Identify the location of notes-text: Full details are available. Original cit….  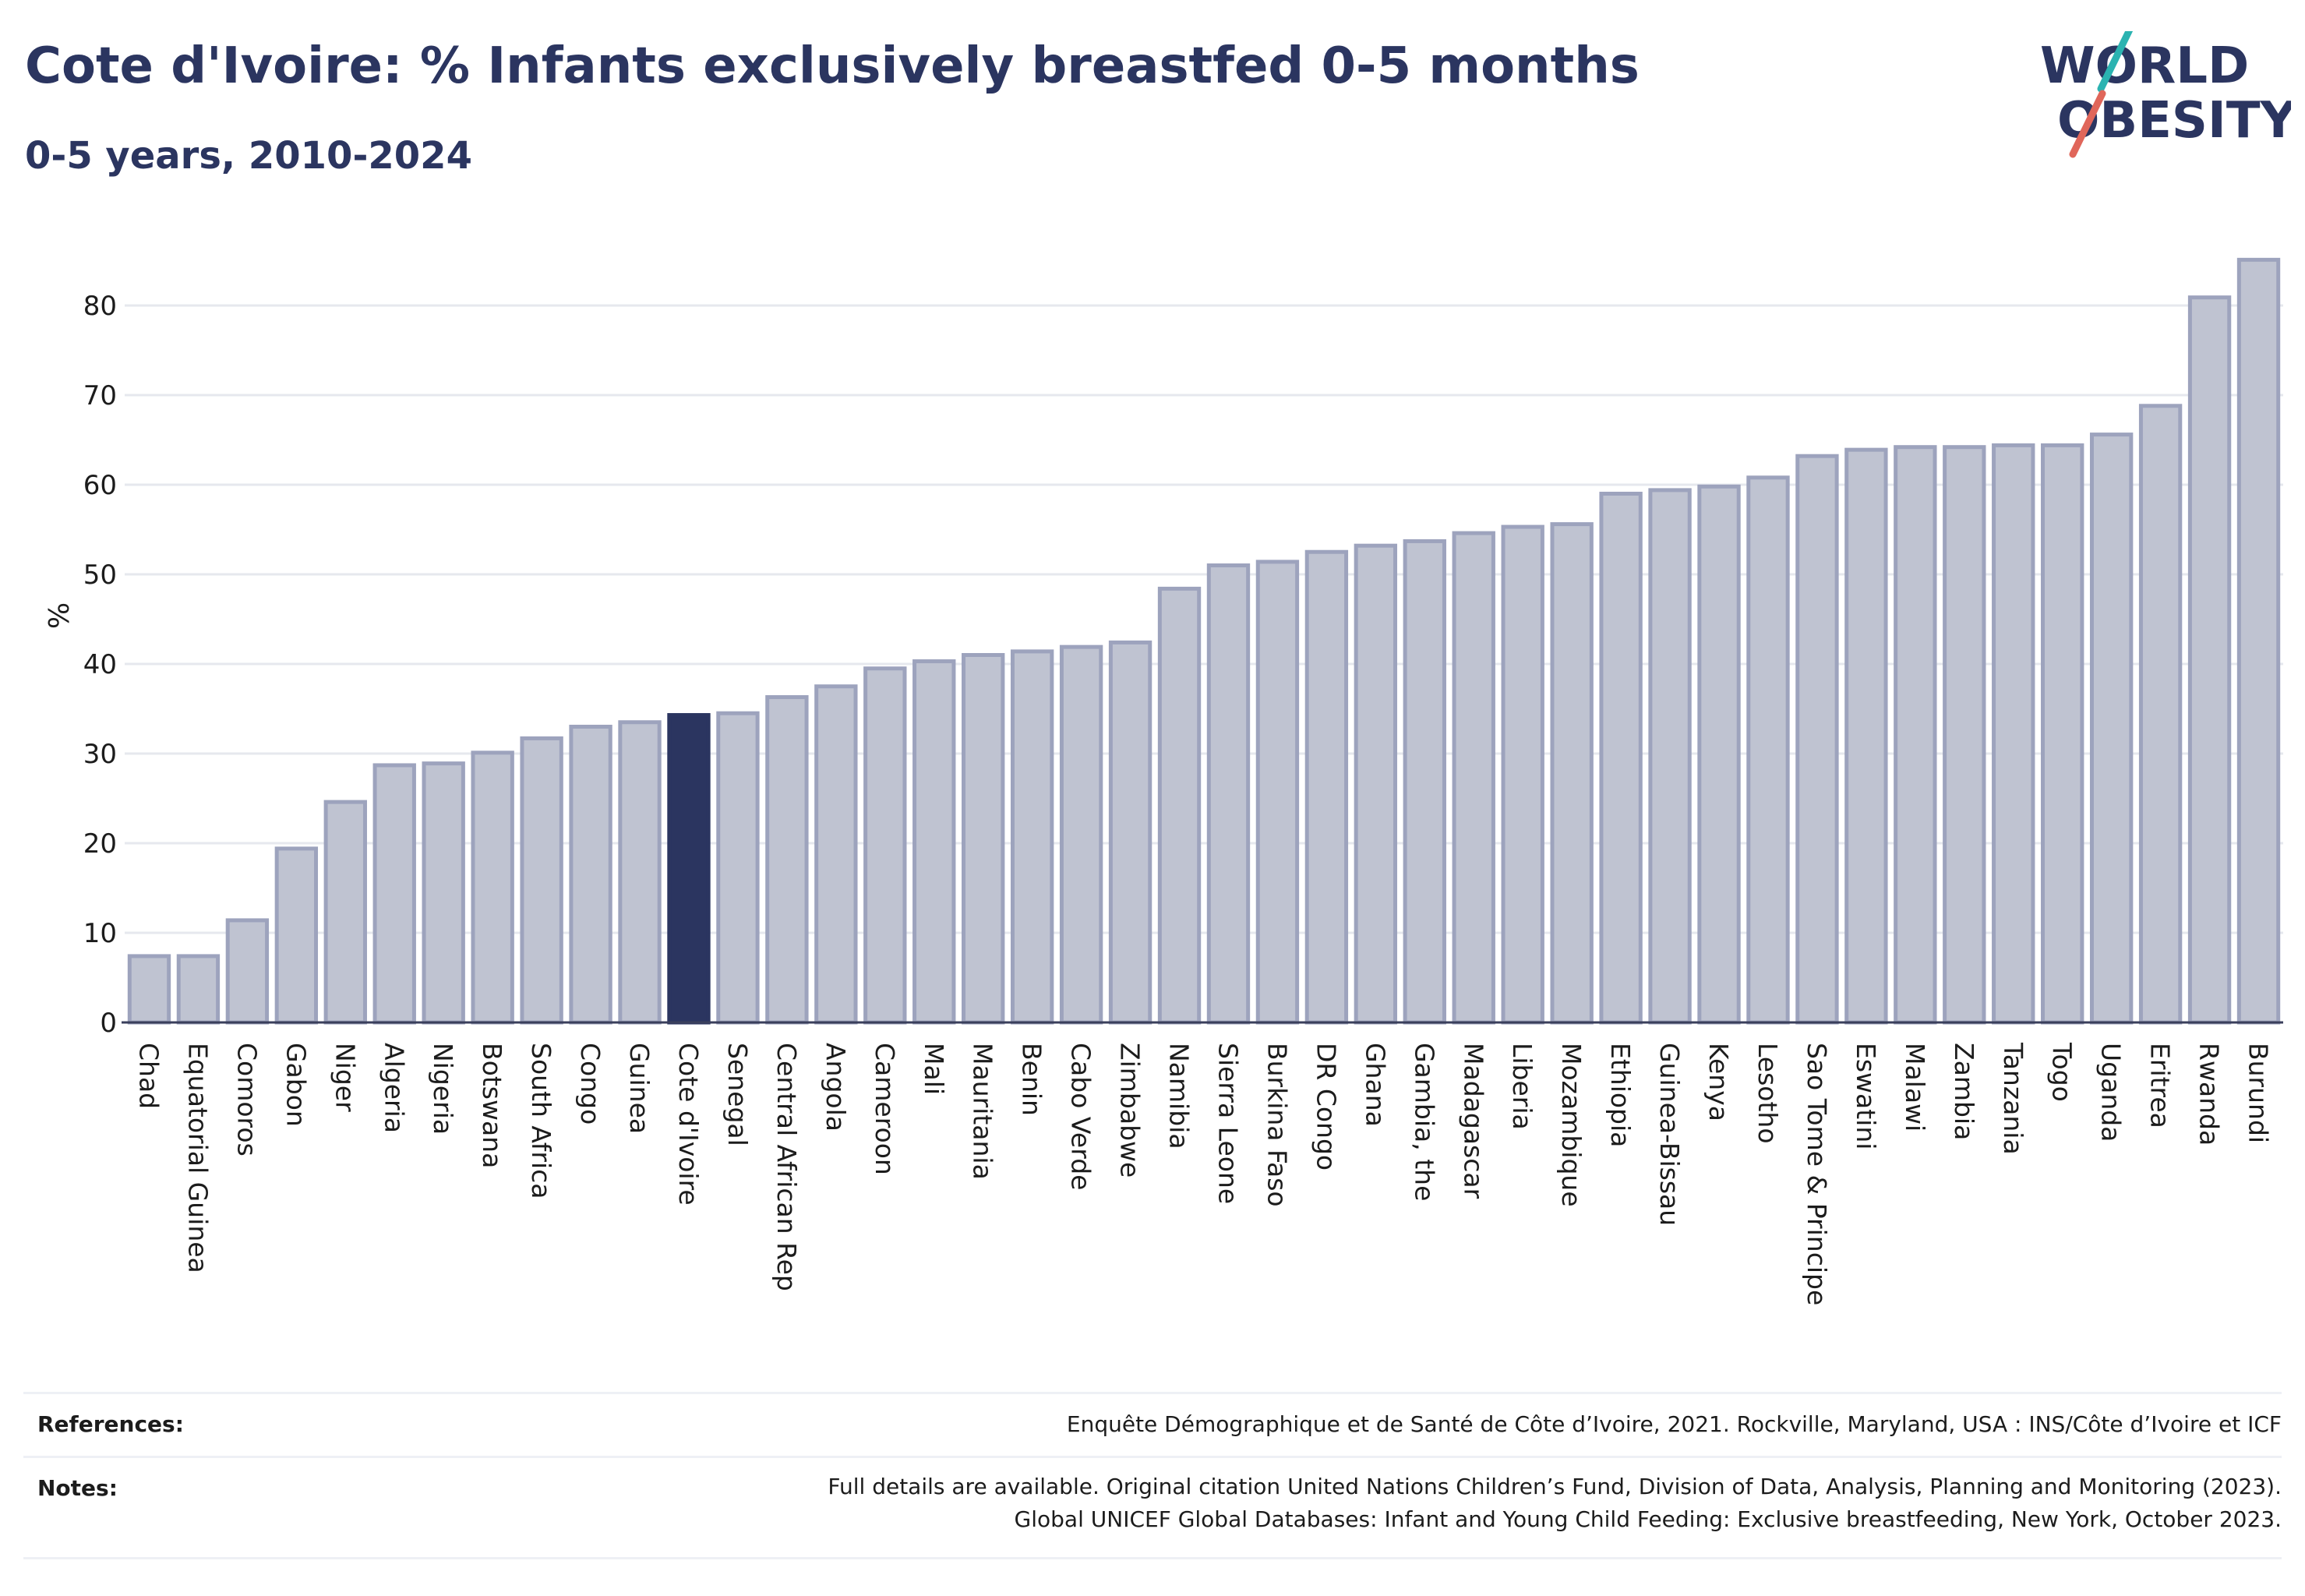
(1555, 1503).